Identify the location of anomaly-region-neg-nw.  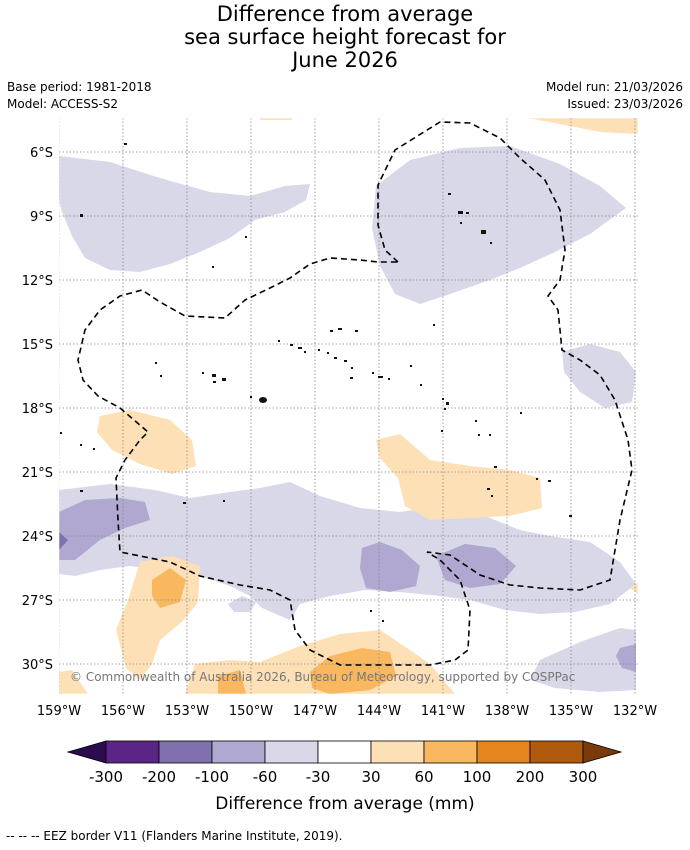
(184, 214).